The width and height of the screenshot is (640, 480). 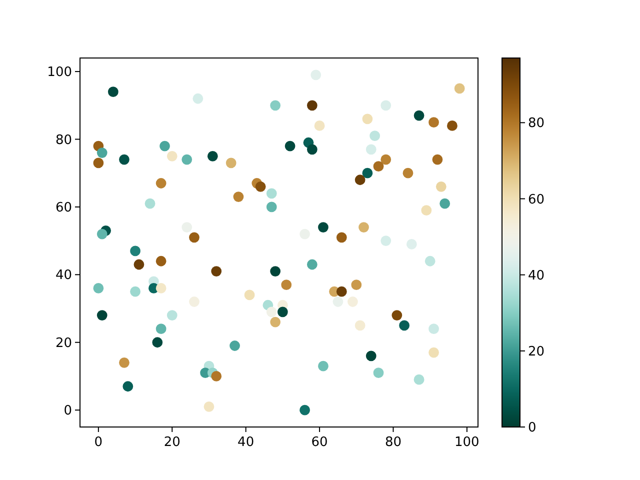 What do you see at coordinates (63, 276) in the screenshot?
I see `y-tick-label: 40` at bounding box center [63, 276].